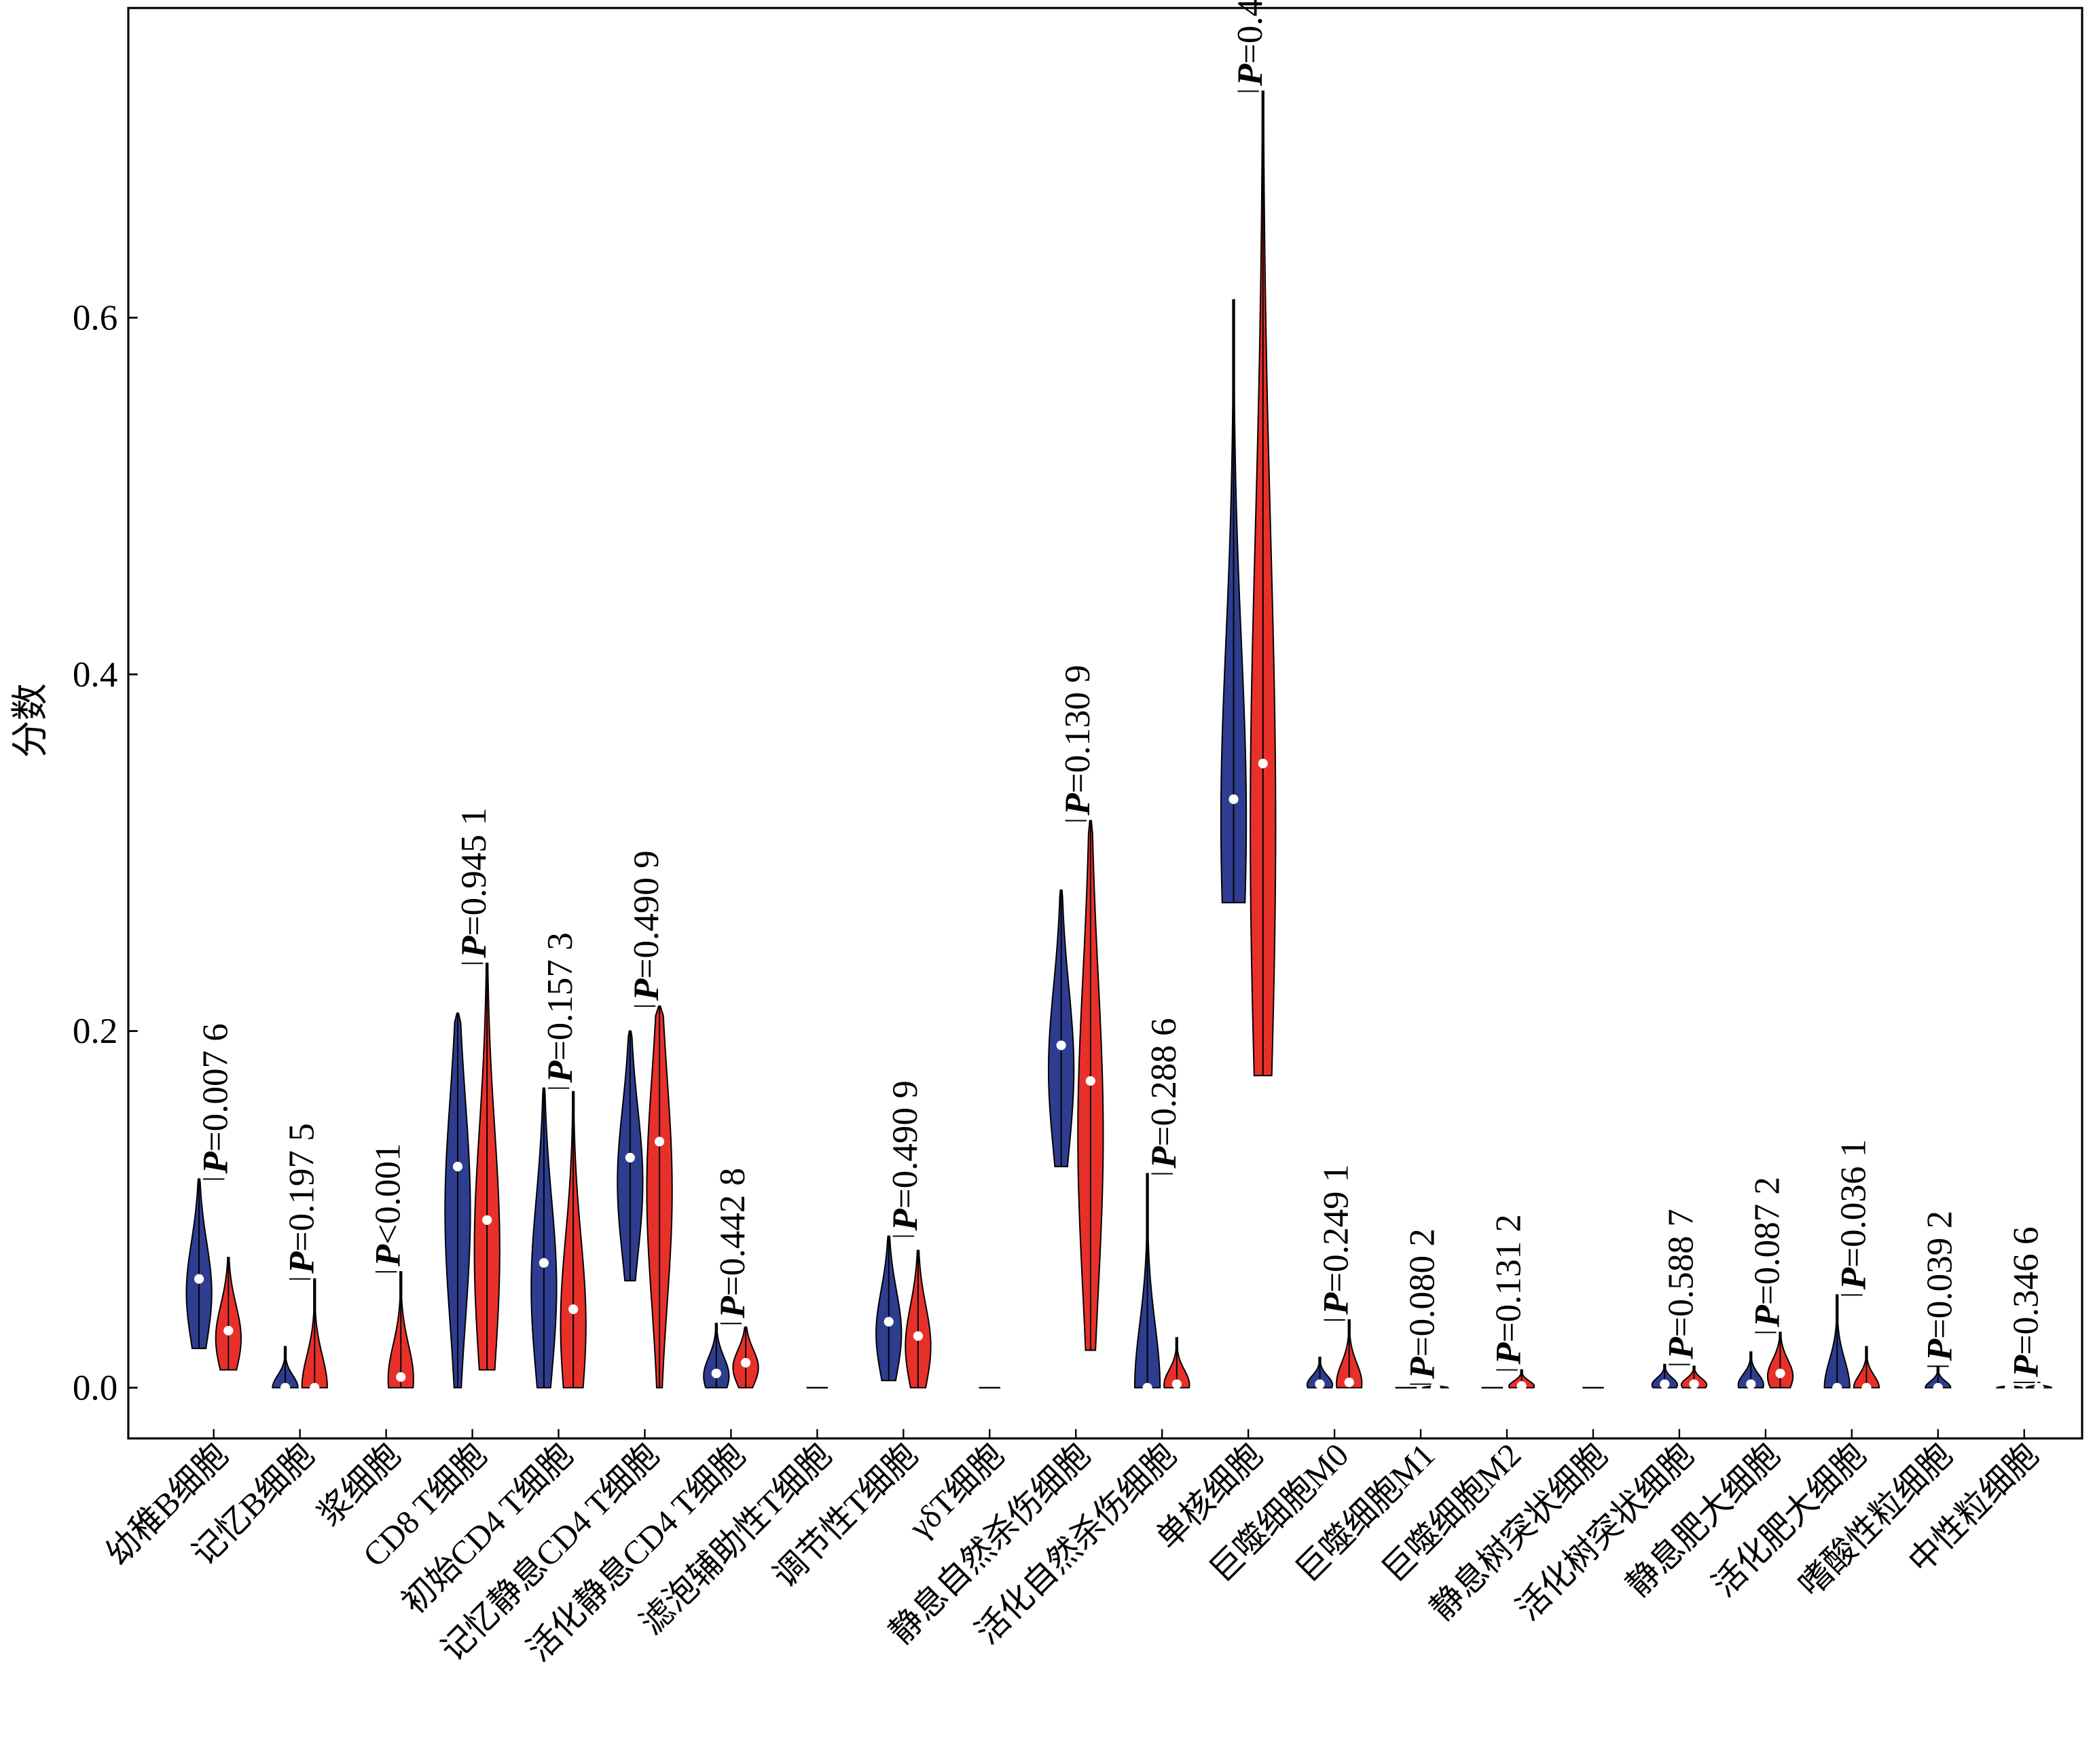 The width and height of the screenshot is (2093, 1764). I want to click on y-tick-label: 0.4, so click(95, 675).